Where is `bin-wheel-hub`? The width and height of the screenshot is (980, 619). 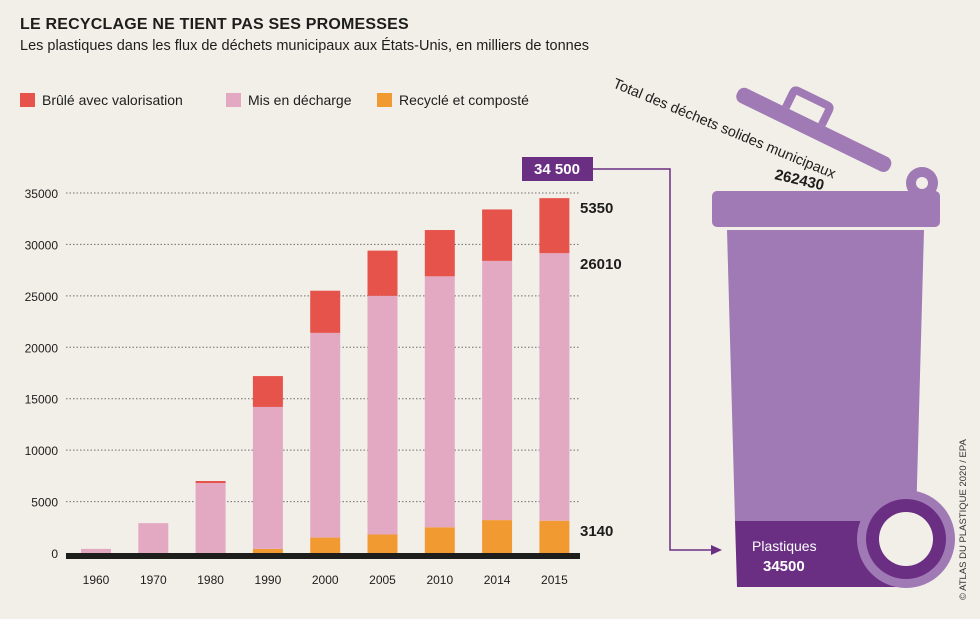
bin-wheel-hub is located at coordinates (906, 539).